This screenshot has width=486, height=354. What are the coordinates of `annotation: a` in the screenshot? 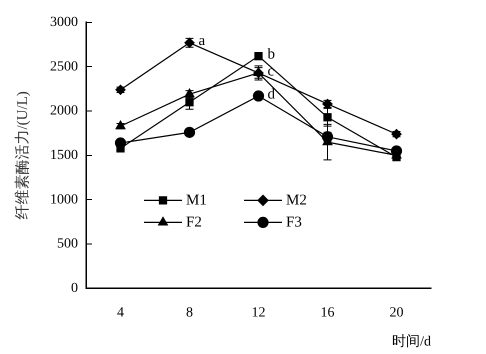 It's located at (202, 41).